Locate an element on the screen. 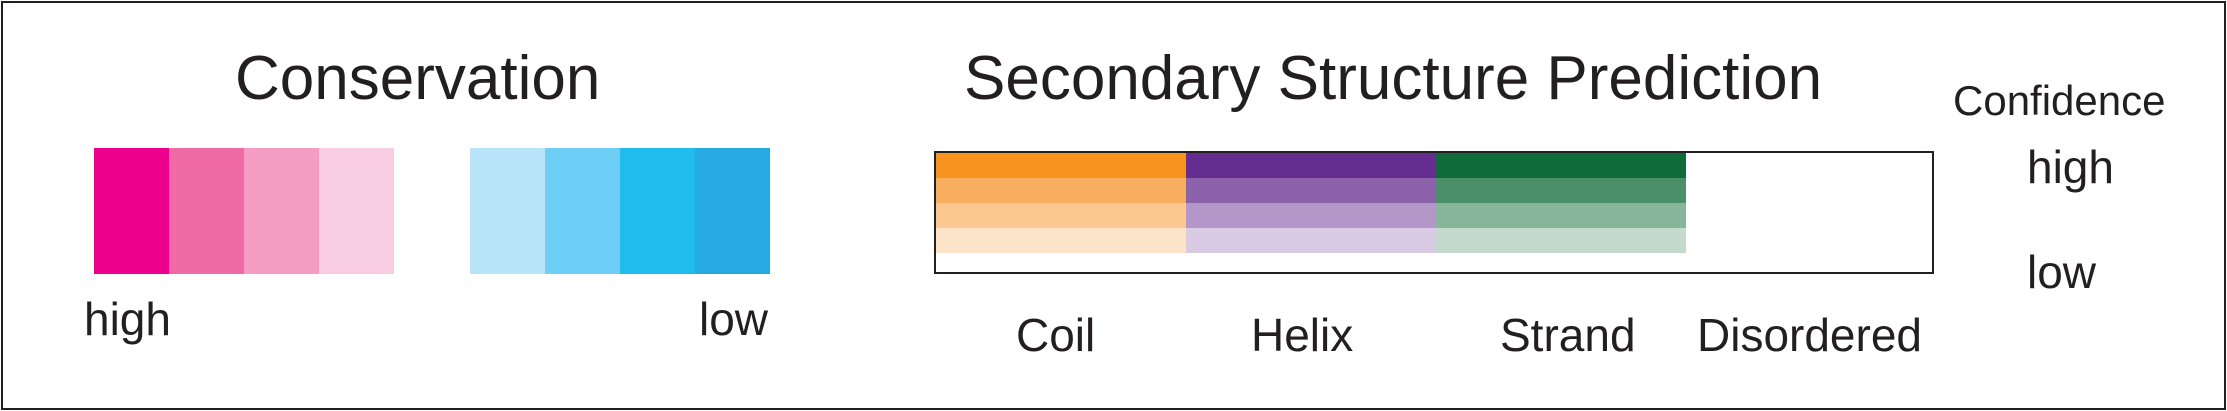  confidence-high-label: high is located at coordinates (2070, 167).